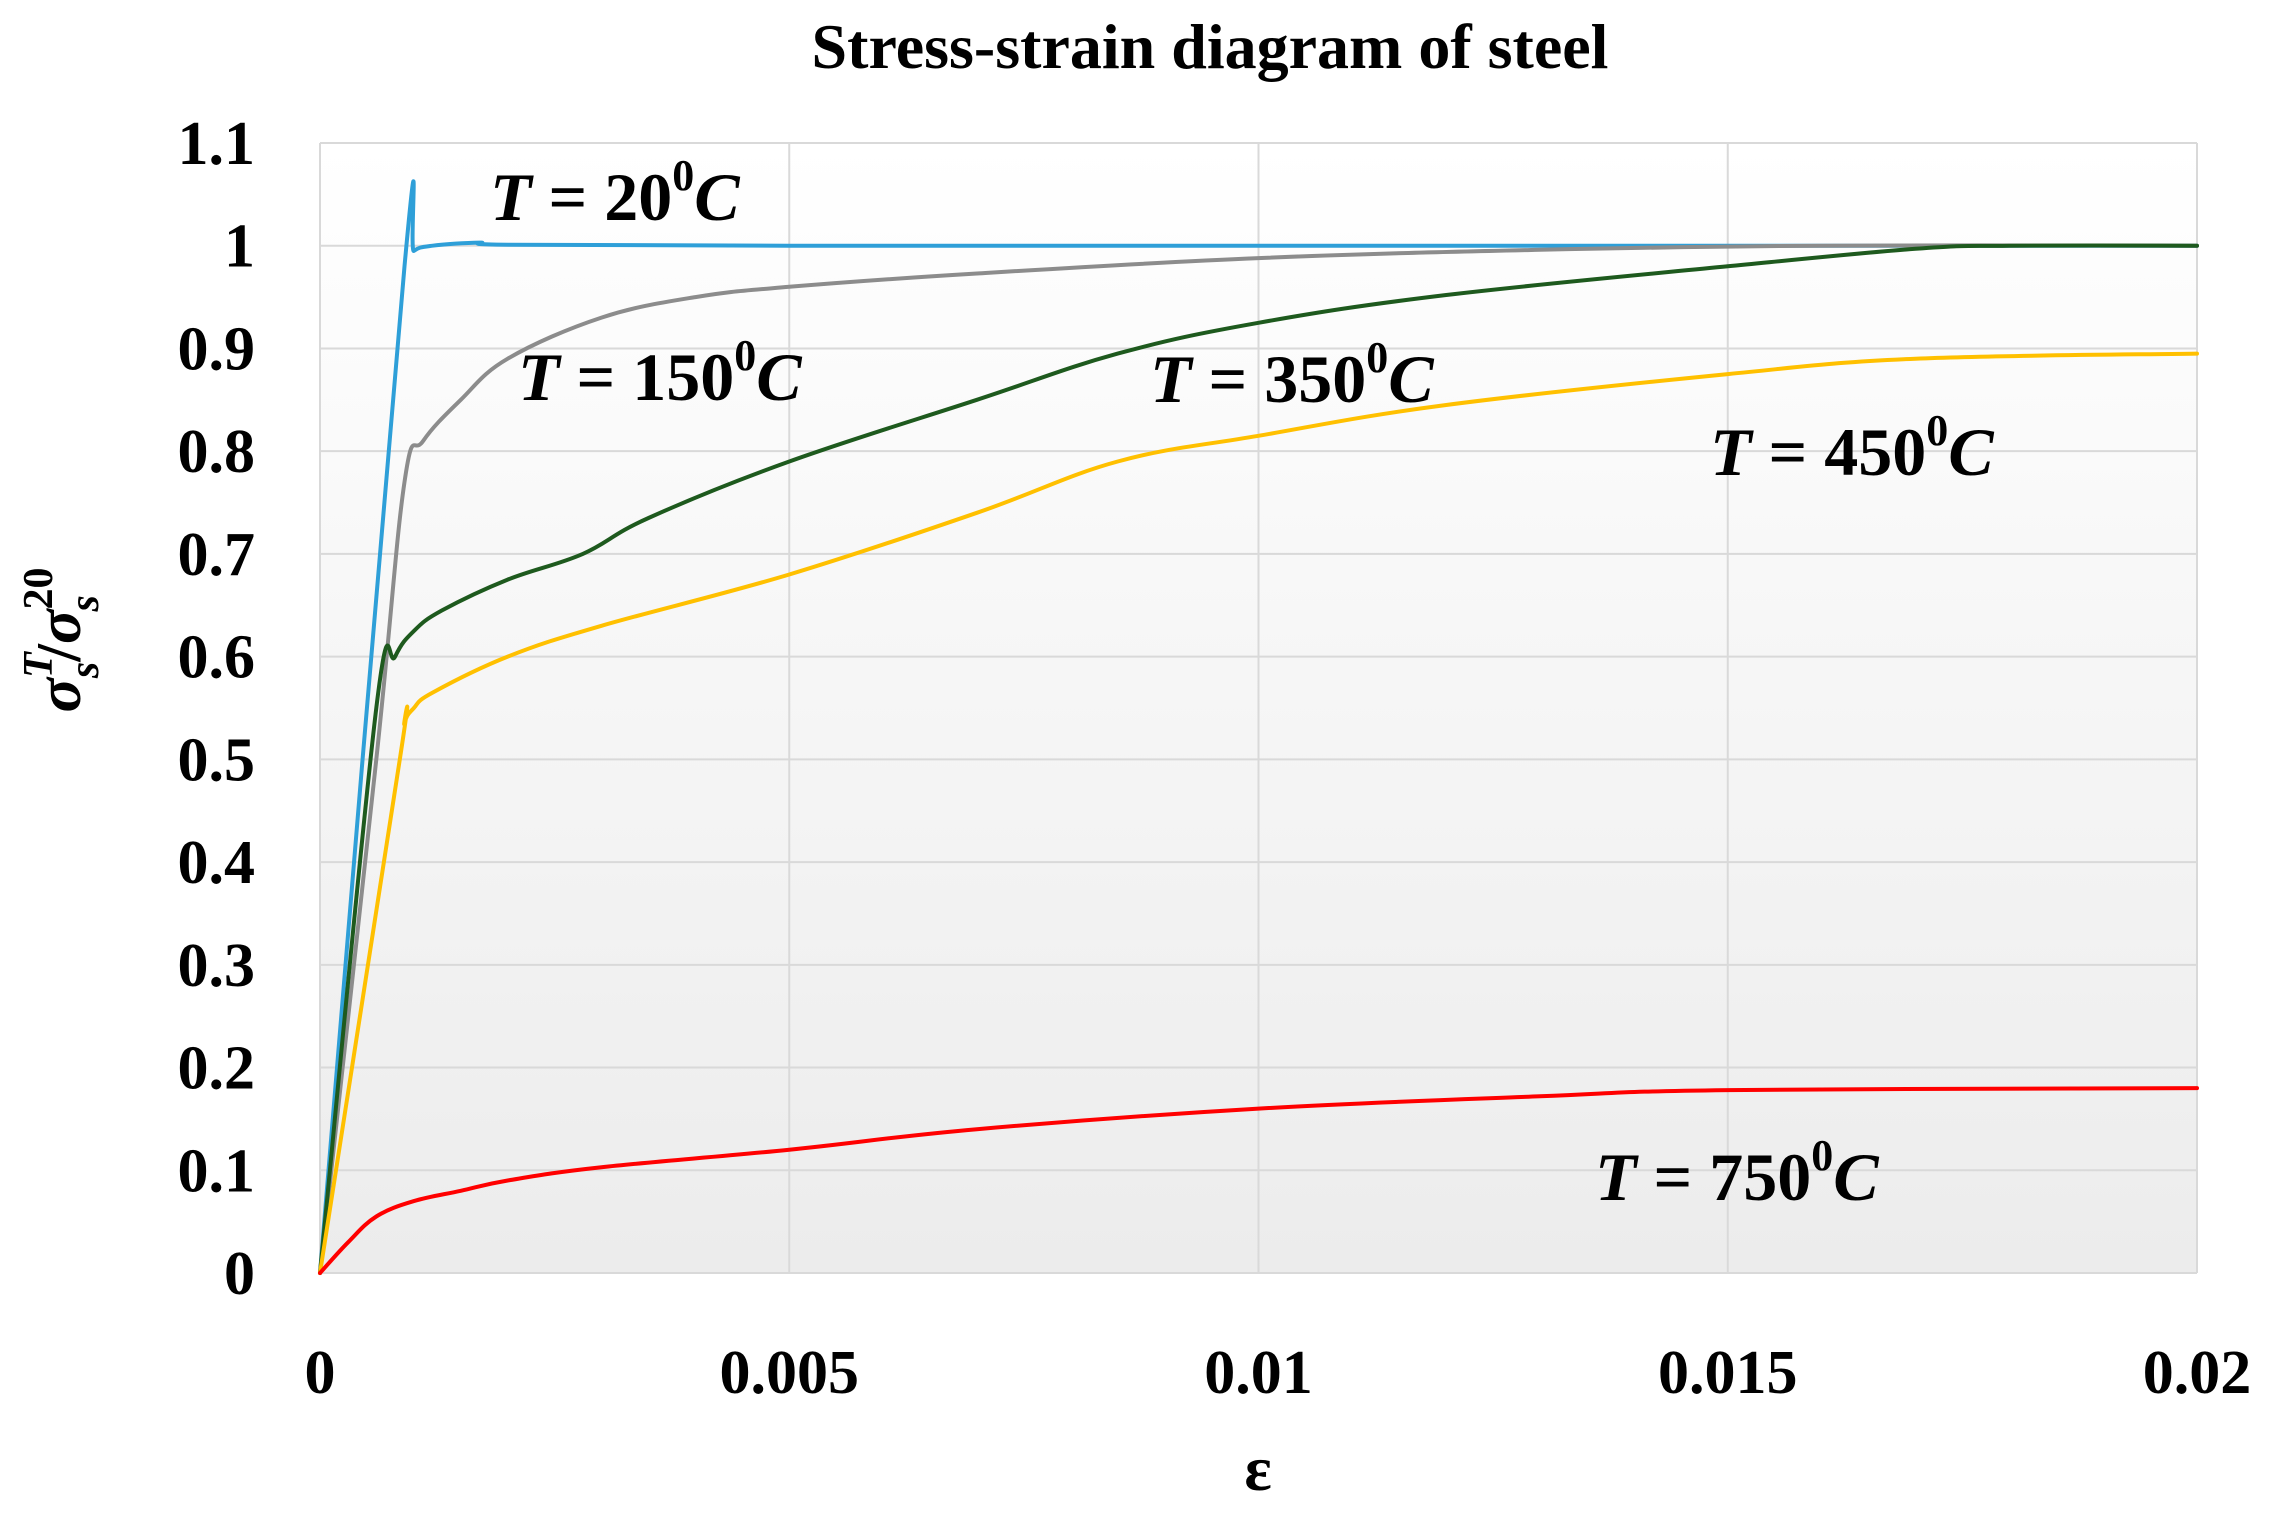  I want to click on annotation-t150-var: T, so click(540, 377).